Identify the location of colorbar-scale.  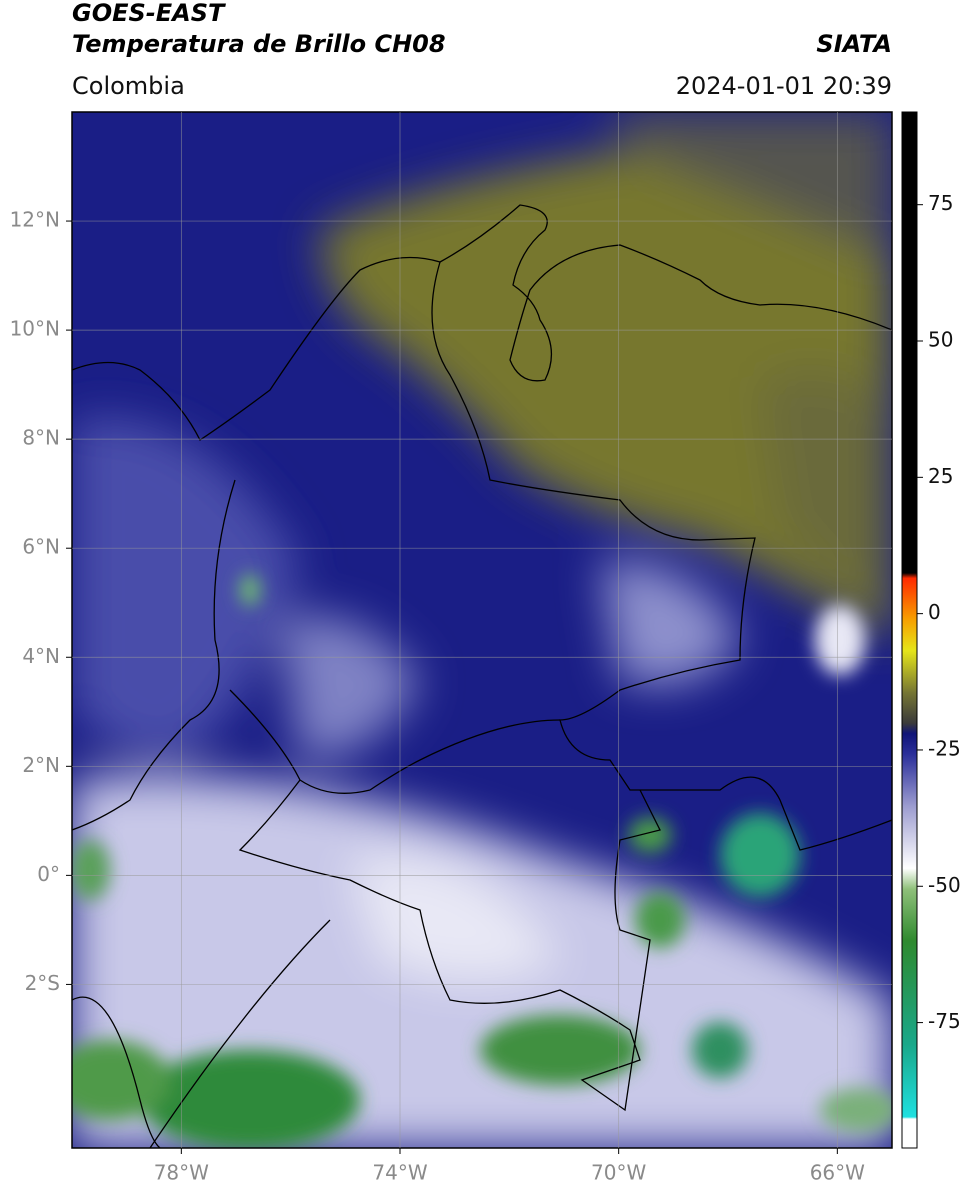
(909, 630).